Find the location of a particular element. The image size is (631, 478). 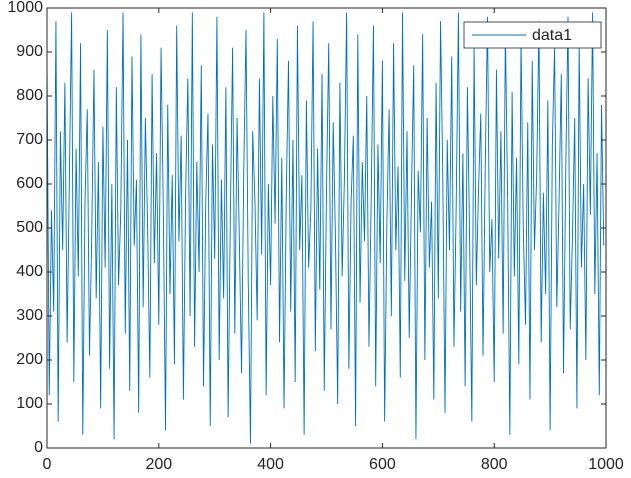

y-tick-label: 800 is located at coordinates (29, 95).